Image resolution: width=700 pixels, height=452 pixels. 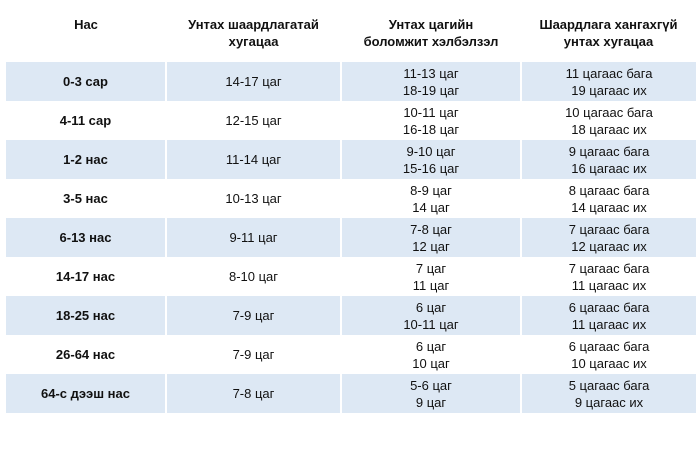 I want to click on not-recommended-low: 11 цагаас бага, so click(x=609, y=73).